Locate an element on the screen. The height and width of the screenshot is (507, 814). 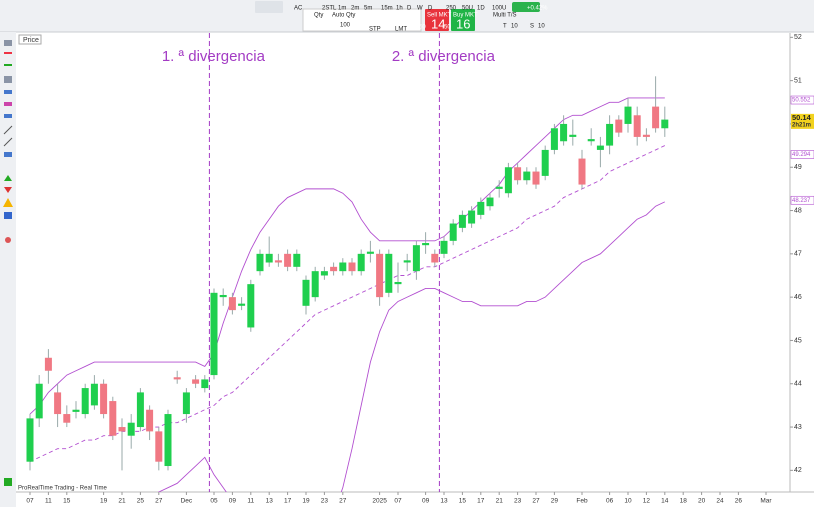
annotation: 2. ª divergencia is located at coordinates (444, 56).